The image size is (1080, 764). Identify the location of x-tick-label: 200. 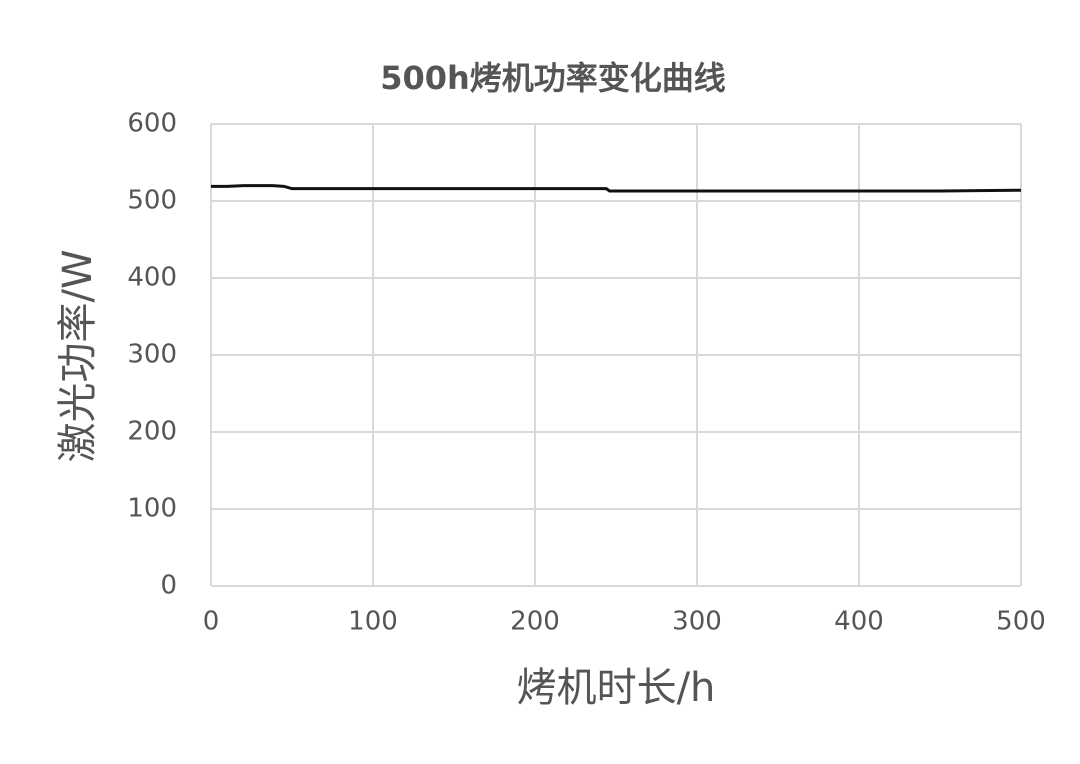
(535, 622).